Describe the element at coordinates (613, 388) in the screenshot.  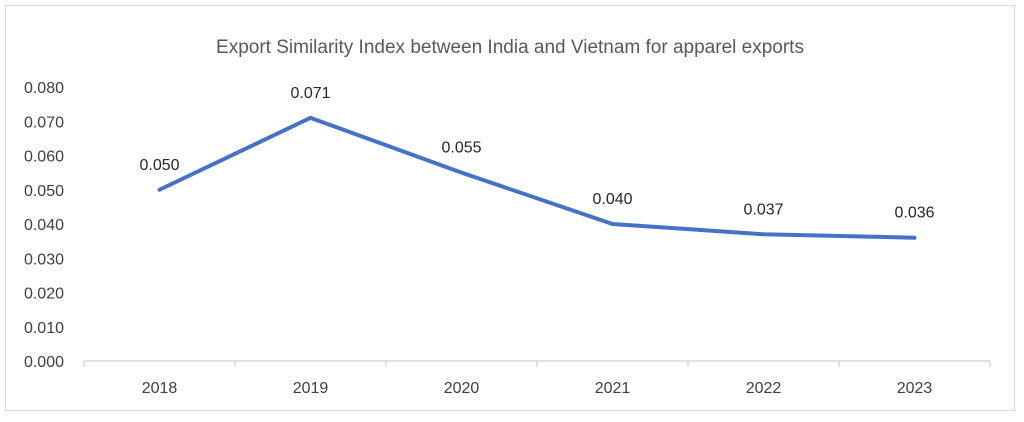
I see `x-tick-label: 2021` at that location.